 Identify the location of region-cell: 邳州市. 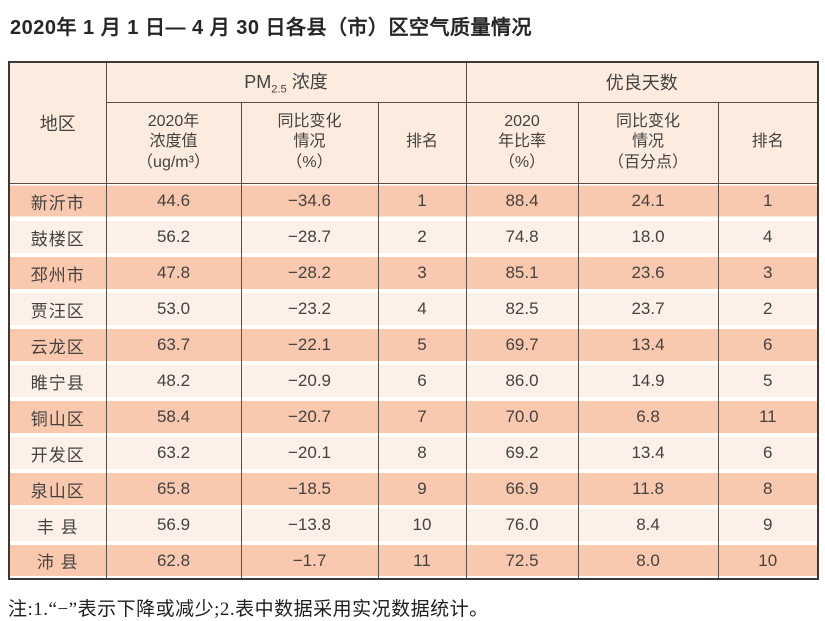
(57, 273).